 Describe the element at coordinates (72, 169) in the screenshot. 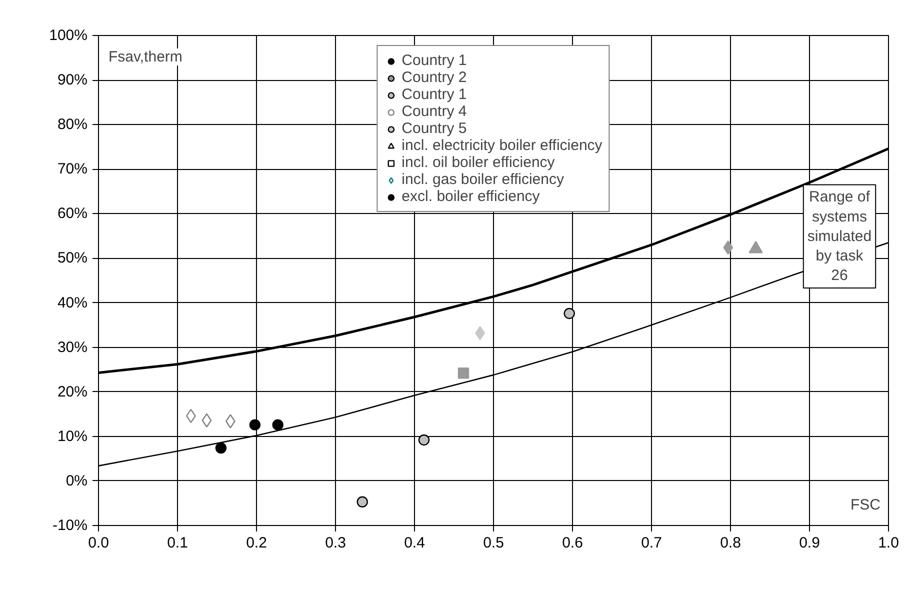

I see `y-tick-label: 70%` at that location.